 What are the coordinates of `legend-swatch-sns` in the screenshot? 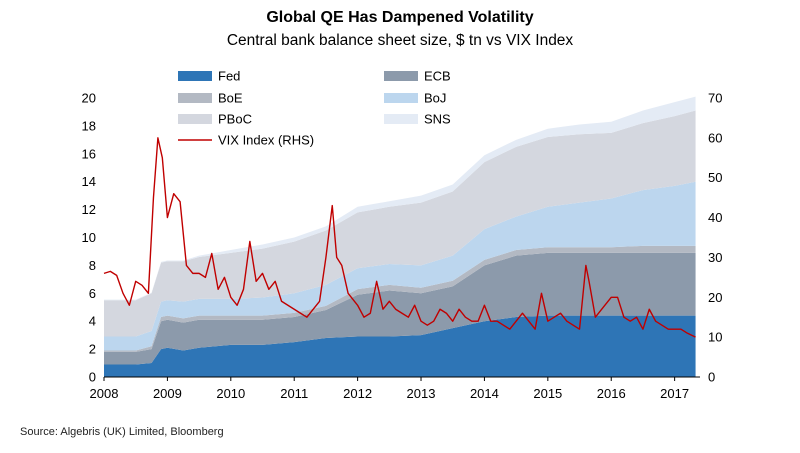 It's located at (401, 119).